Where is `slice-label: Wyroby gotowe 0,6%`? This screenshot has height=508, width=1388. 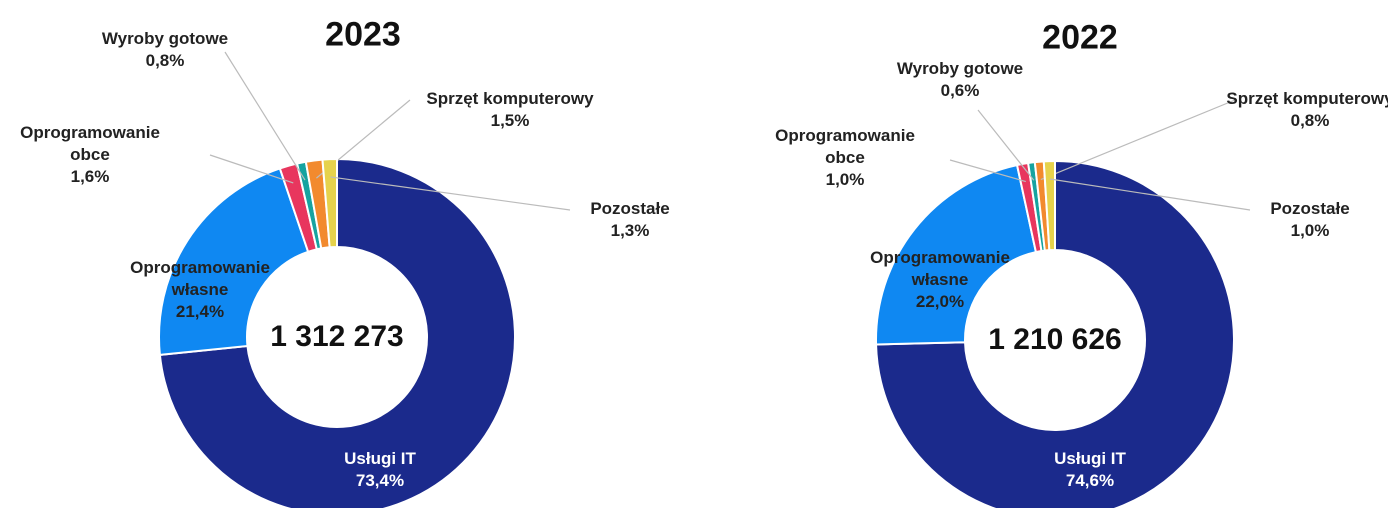
slice-label: Wyroby gotowe 0,6% is located at coordinates (960, 80).